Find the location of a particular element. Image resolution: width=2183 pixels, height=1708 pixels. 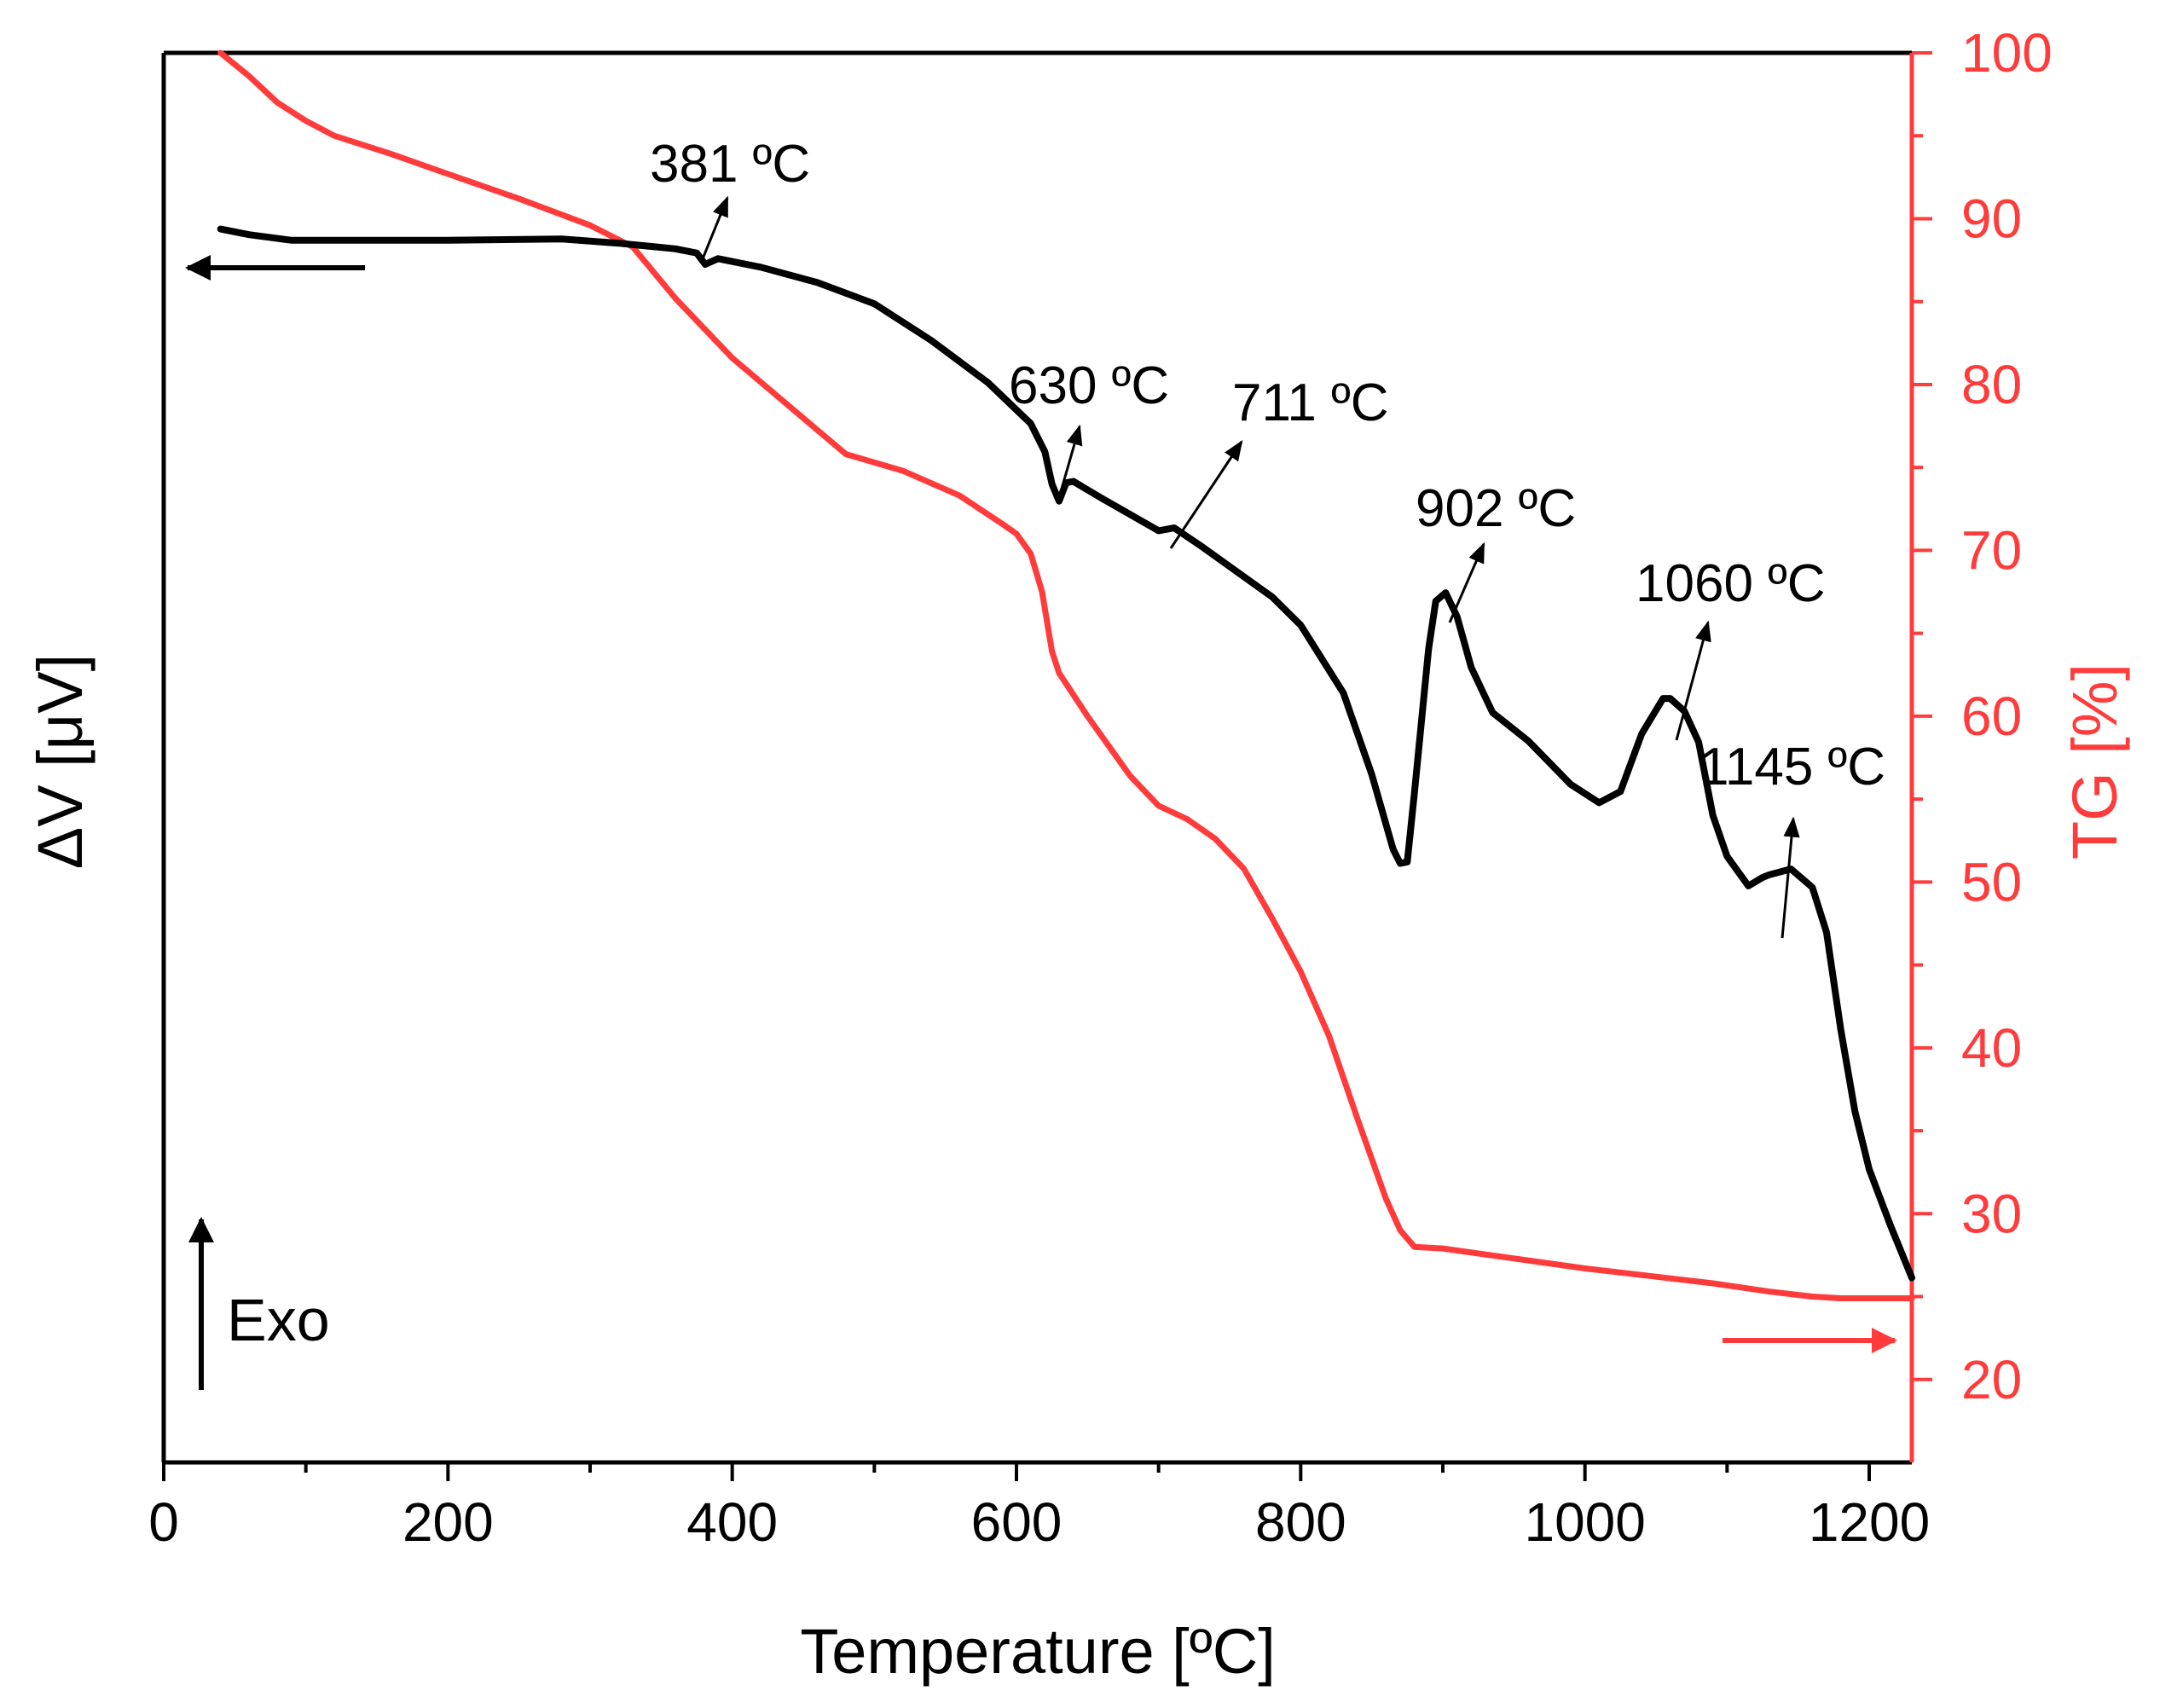

annotation-711-label: 711 ºC is located at coordinates (1311, 402).